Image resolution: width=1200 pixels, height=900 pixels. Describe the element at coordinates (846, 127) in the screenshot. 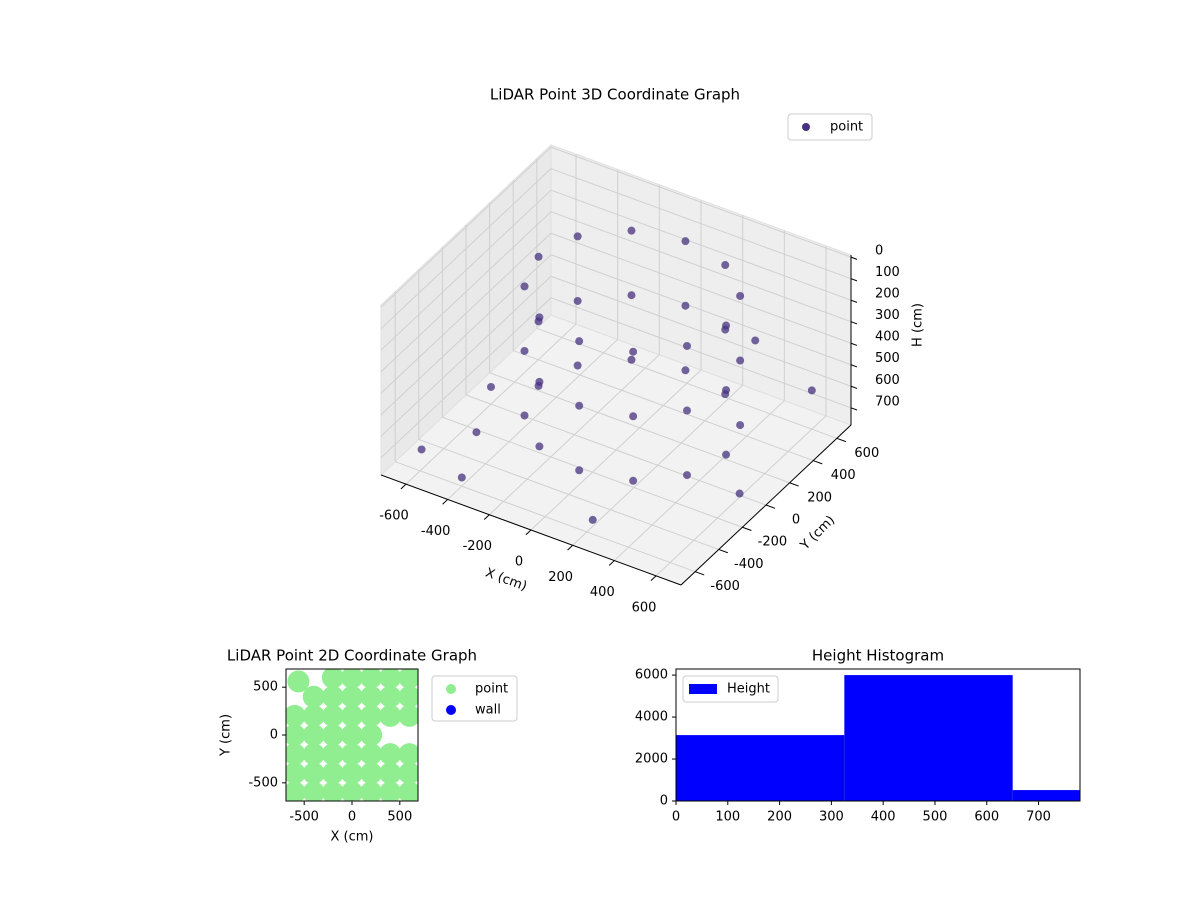

I see `legend-label: point` at that location.